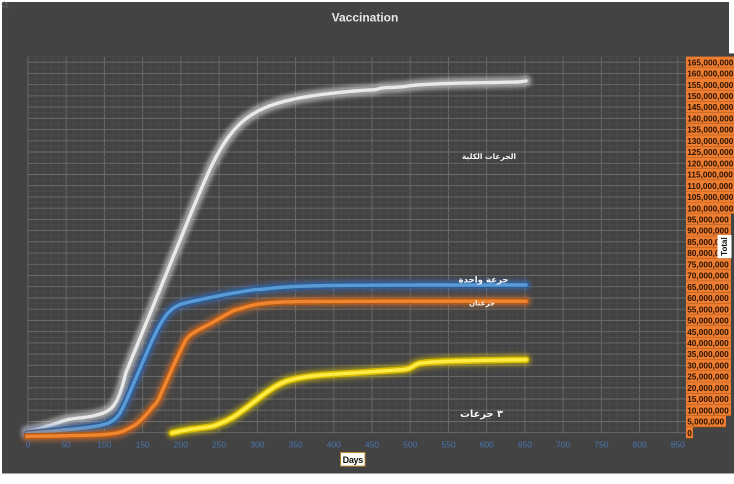 The width and height of the screenshot is (734, 484). I want to click on svg-text: 800, so click(640, 445).